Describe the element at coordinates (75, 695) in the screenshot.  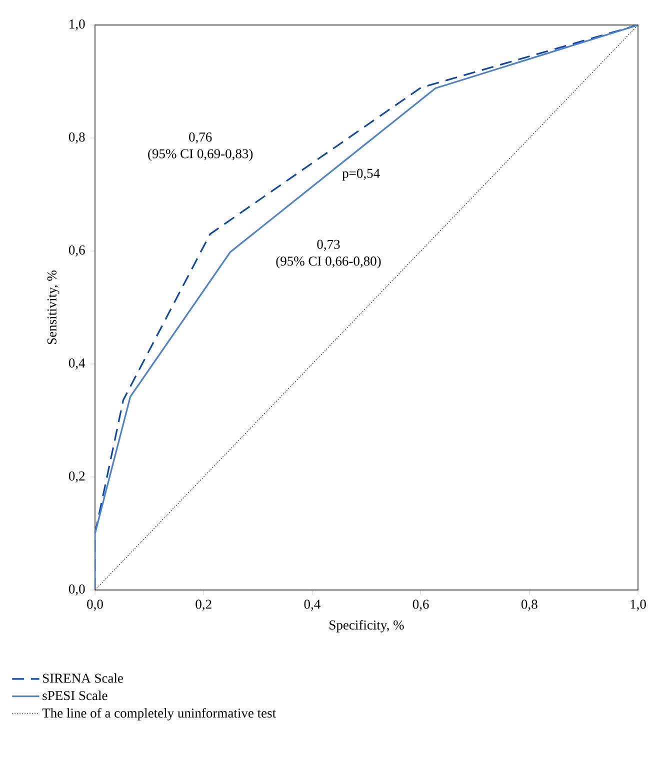
I see `legend-label: sPESI Scale` at that location.